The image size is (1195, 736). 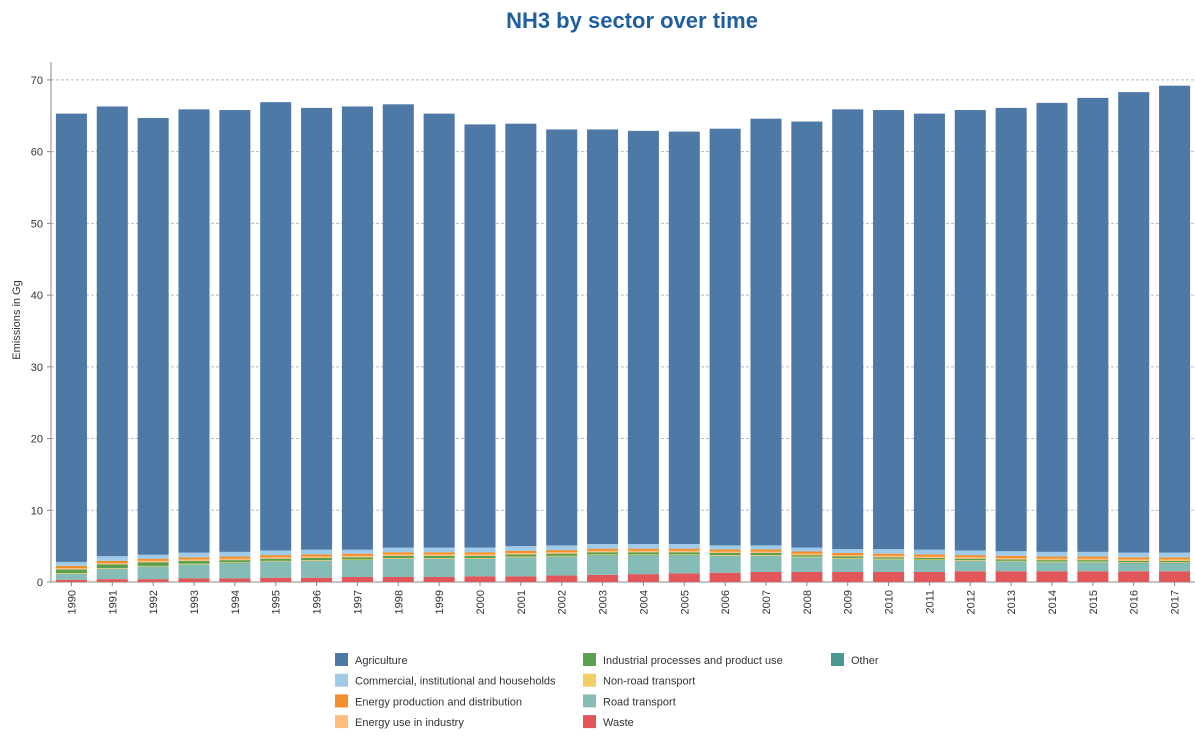 What do you see at coordinates (849, 602) in the screenshot?
I see `x-tick-label: 2009` at bounding box center [849, 602].